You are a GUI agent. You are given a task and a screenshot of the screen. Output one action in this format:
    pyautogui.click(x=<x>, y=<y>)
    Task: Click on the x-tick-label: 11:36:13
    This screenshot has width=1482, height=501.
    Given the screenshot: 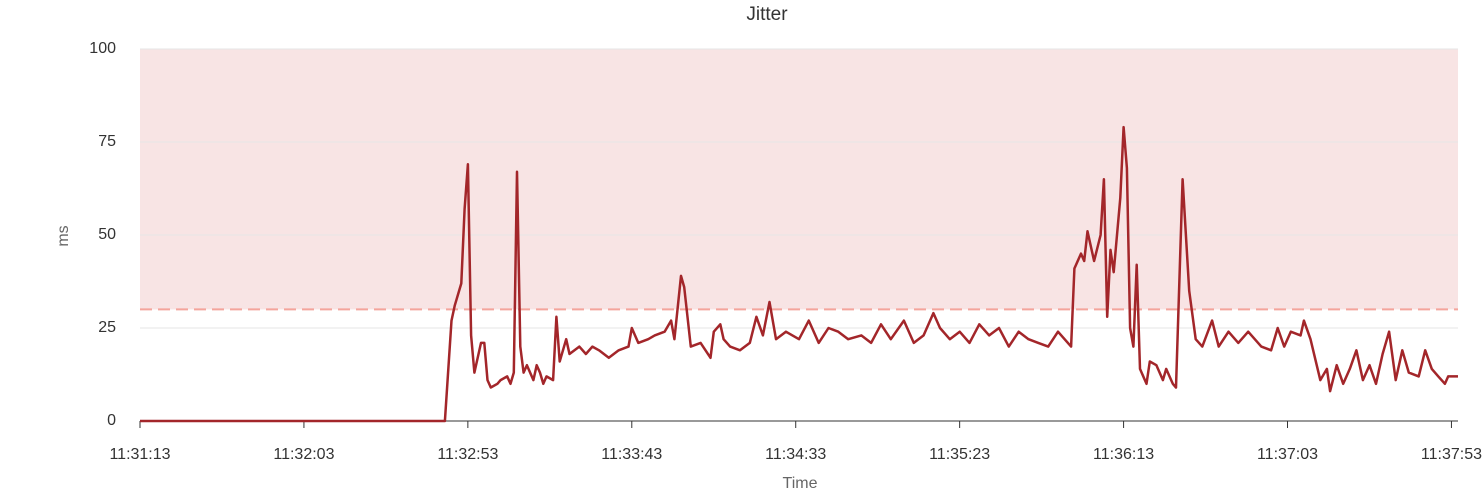 What is the action you would take?
    pyautogui.click(x=1123, y=454)
    